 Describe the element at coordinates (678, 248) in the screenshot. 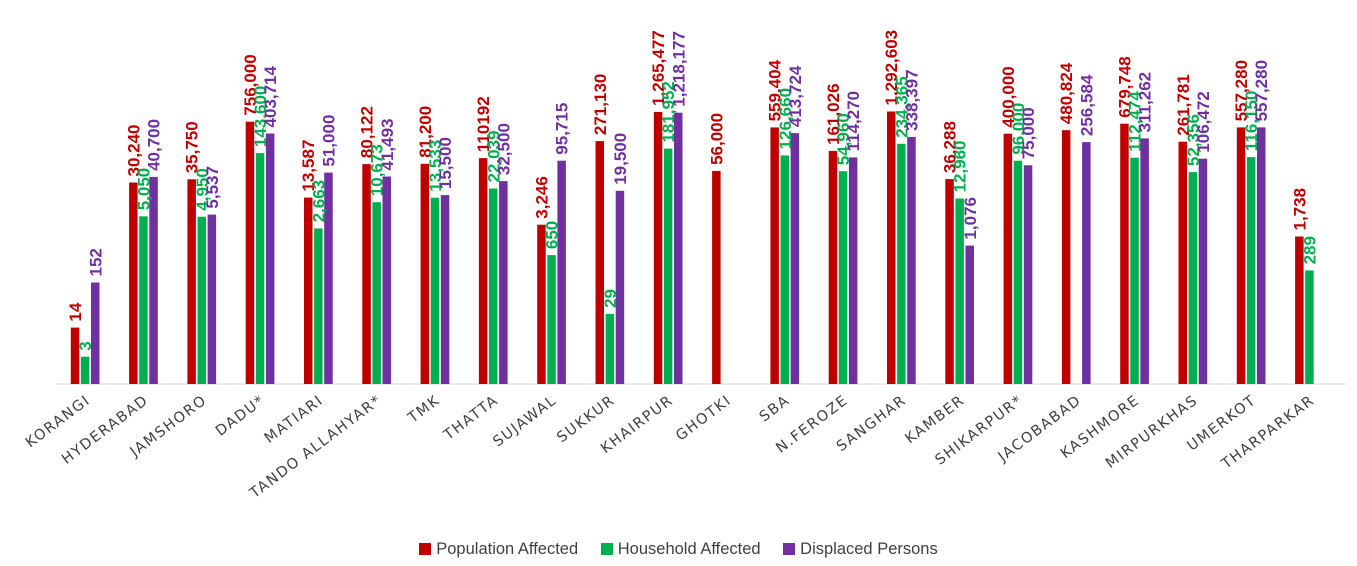

I see `bar-displaced-persons-khairpur` at that location.